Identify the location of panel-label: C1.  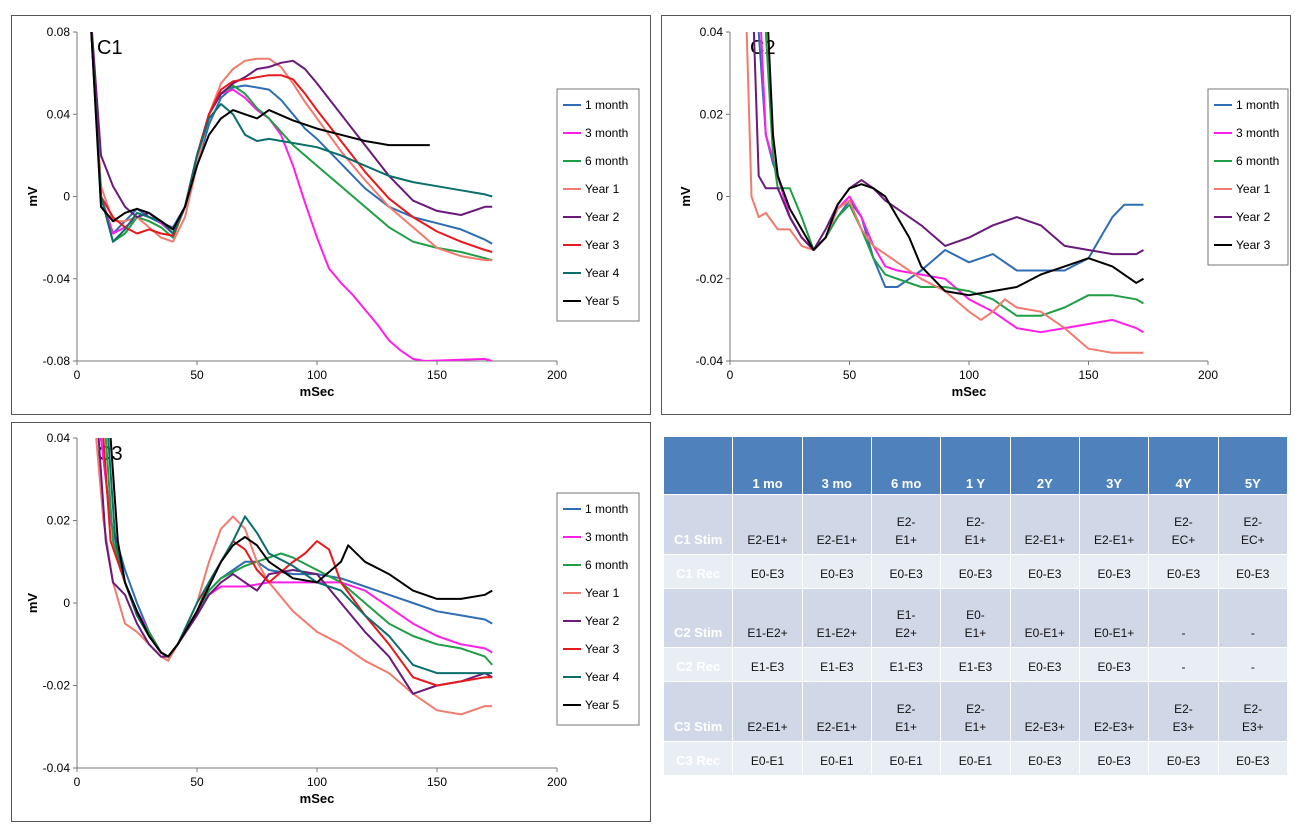
(110, 48).